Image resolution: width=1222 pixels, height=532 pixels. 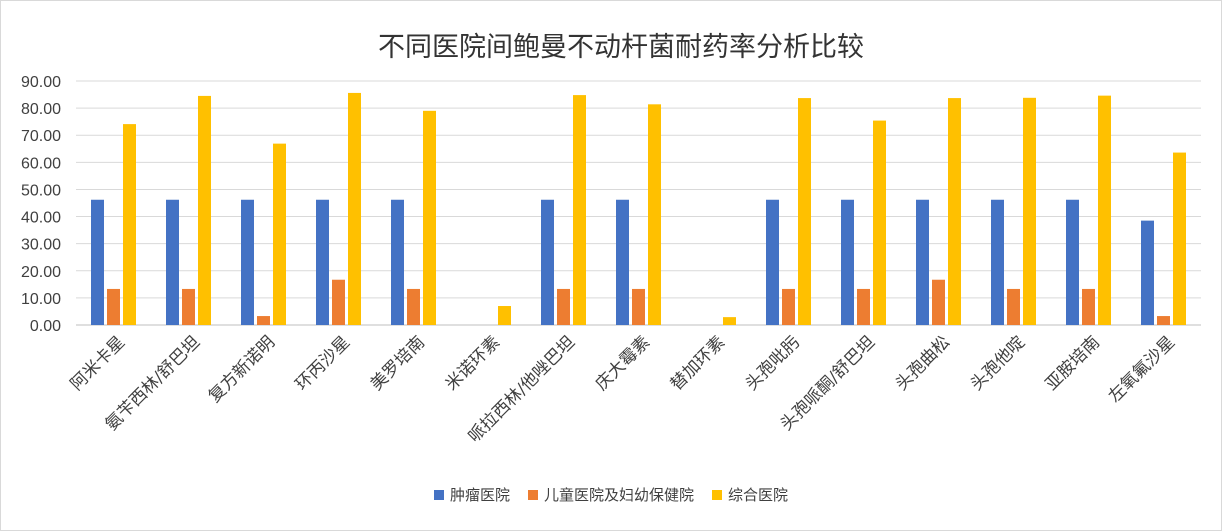 I want to click on legend-label: 儿童医院及妇幼保健院, so click(x=619, y=495).